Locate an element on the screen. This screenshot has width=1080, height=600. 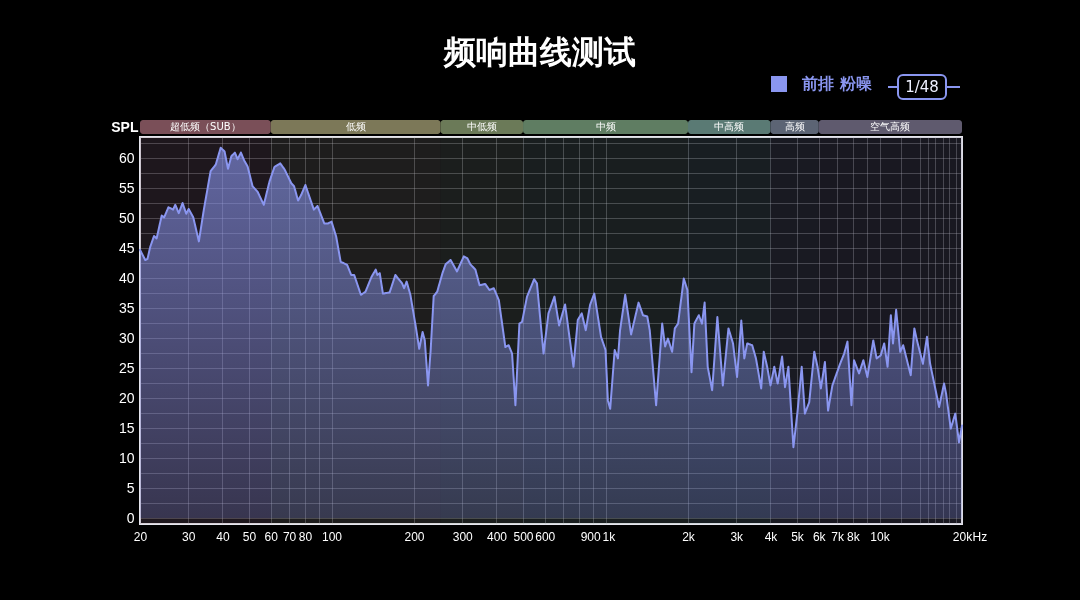
band-label: 中频 is located at coordinates (605, 126).